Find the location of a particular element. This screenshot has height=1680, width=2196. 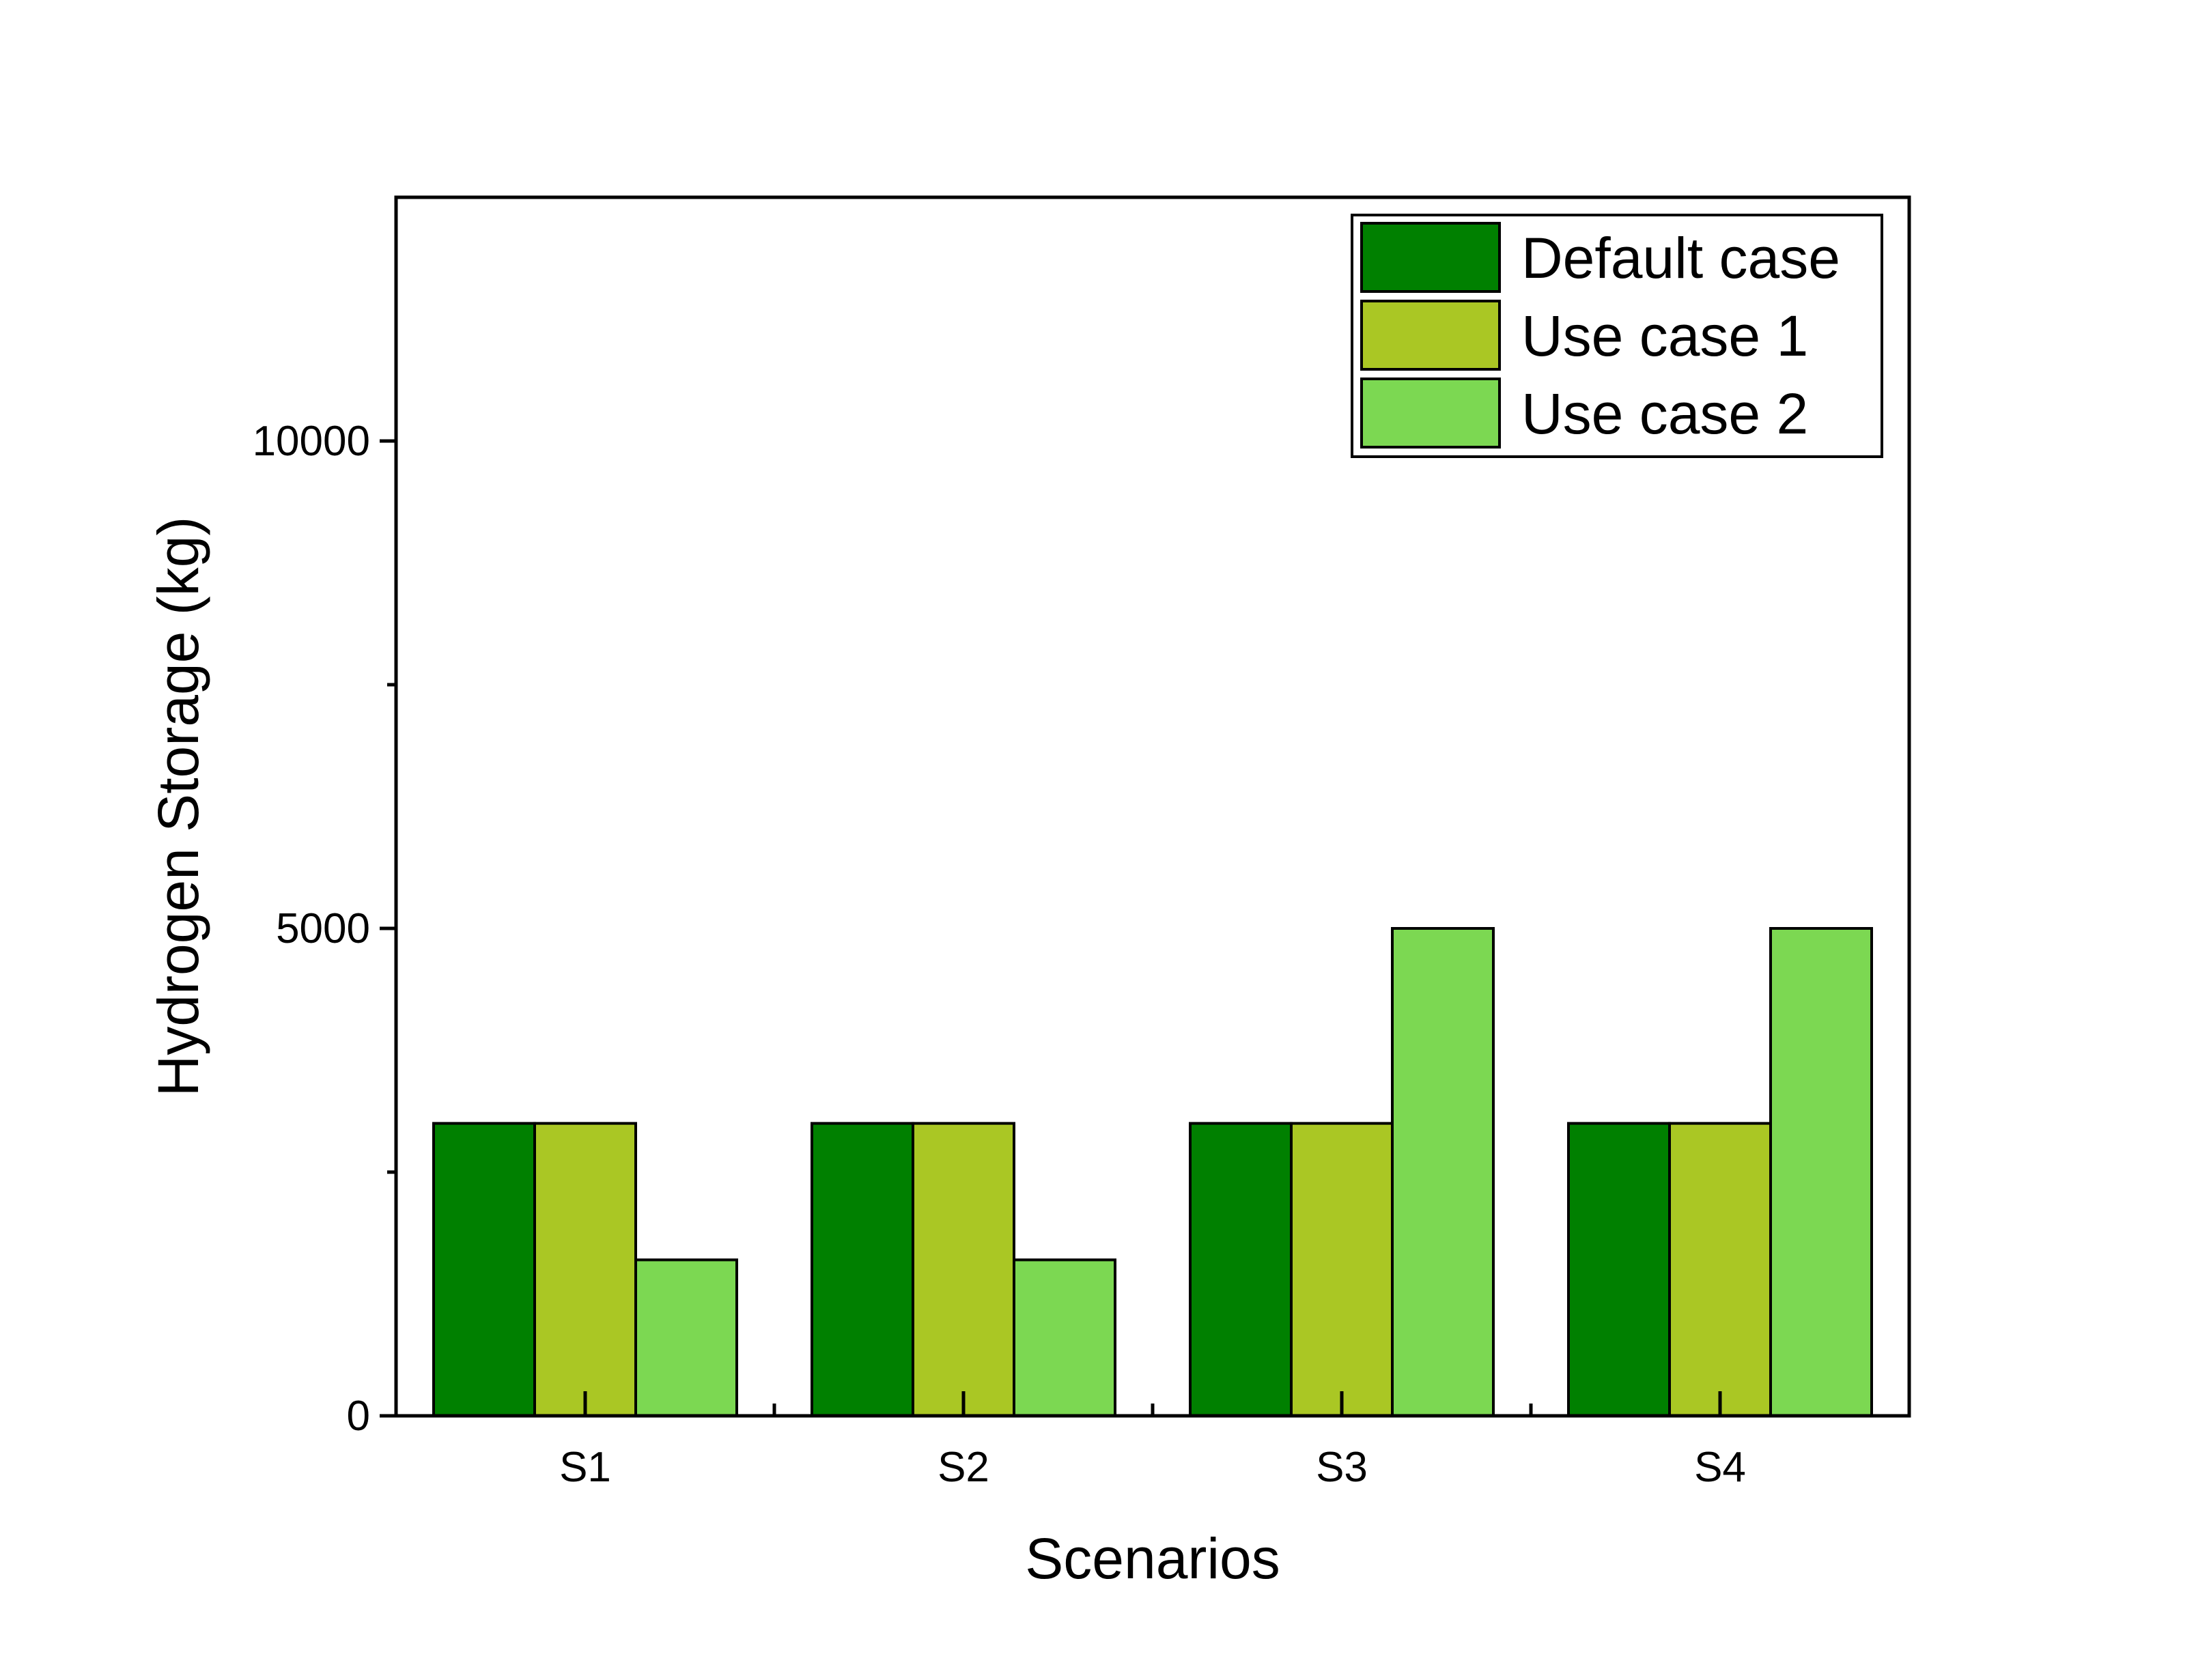

x-tick-label-s3: S3 is located at coordinates (1342, 1467).